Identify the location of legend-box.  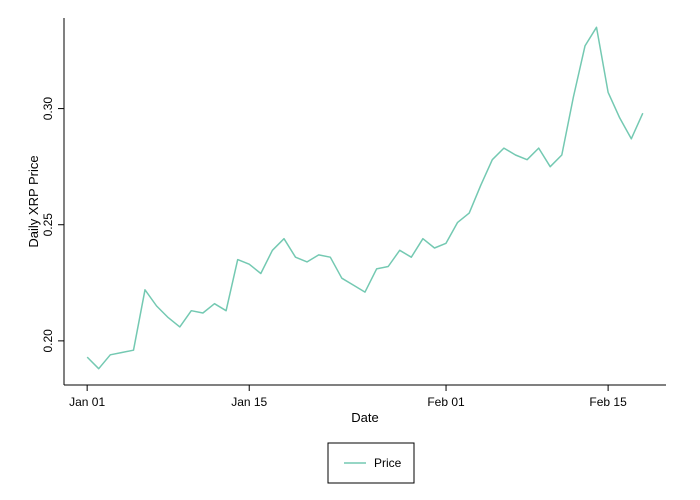
(371, 463).